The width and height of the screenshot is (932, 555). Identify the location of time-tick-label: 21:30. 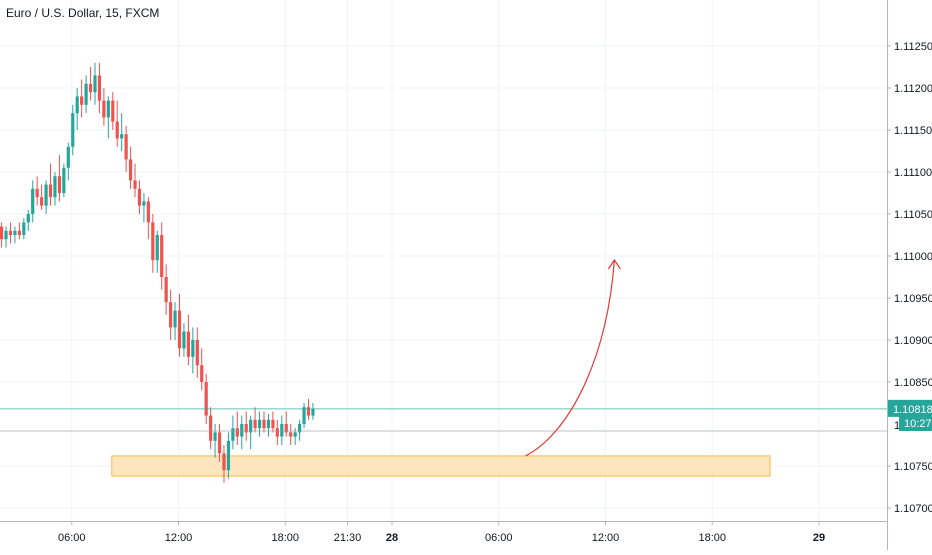
(348, 538).